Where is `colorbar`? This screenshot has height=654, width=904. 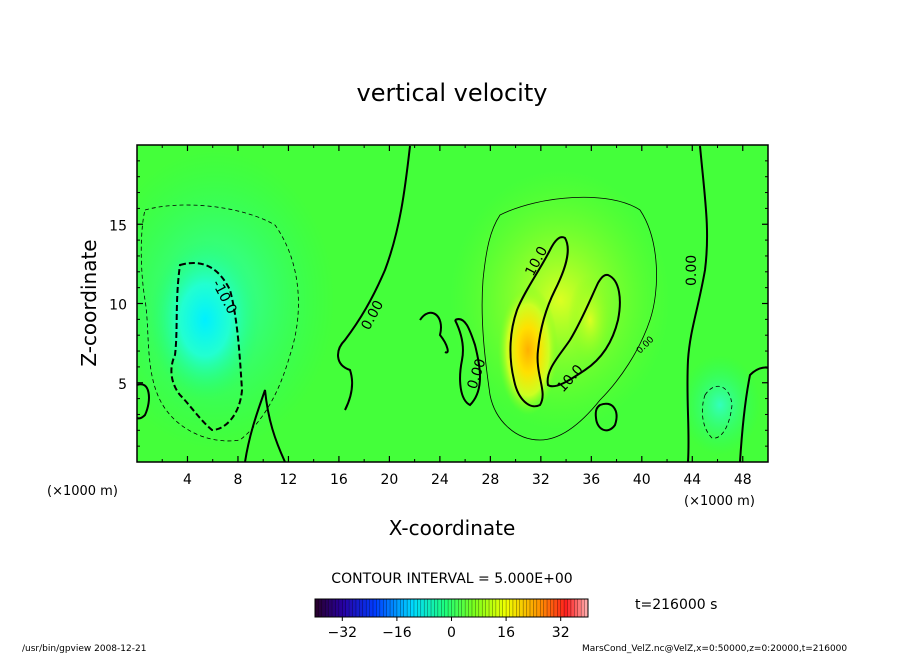
colorbar is located at coordinates (451, 608).